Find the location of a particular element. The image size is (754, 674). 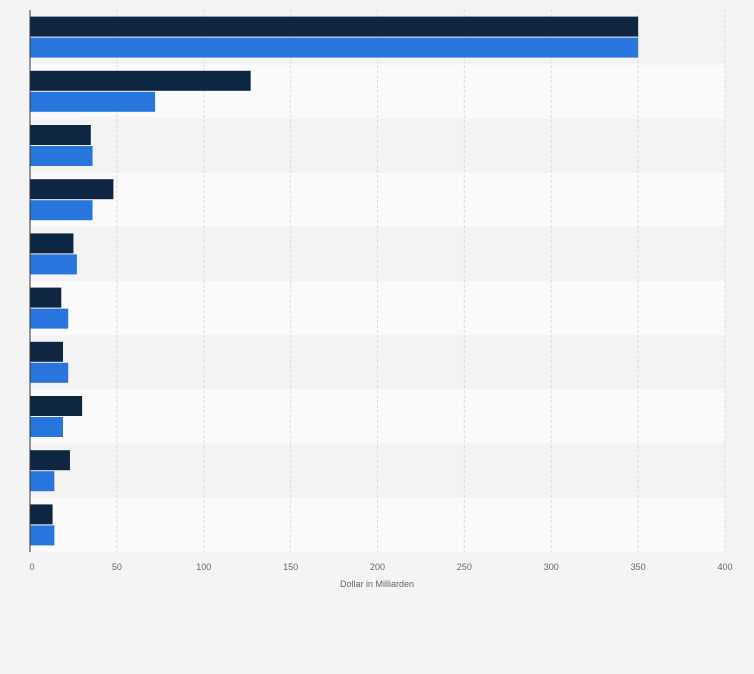

x-tick-label: 200 is located at coordinates (377, 567).